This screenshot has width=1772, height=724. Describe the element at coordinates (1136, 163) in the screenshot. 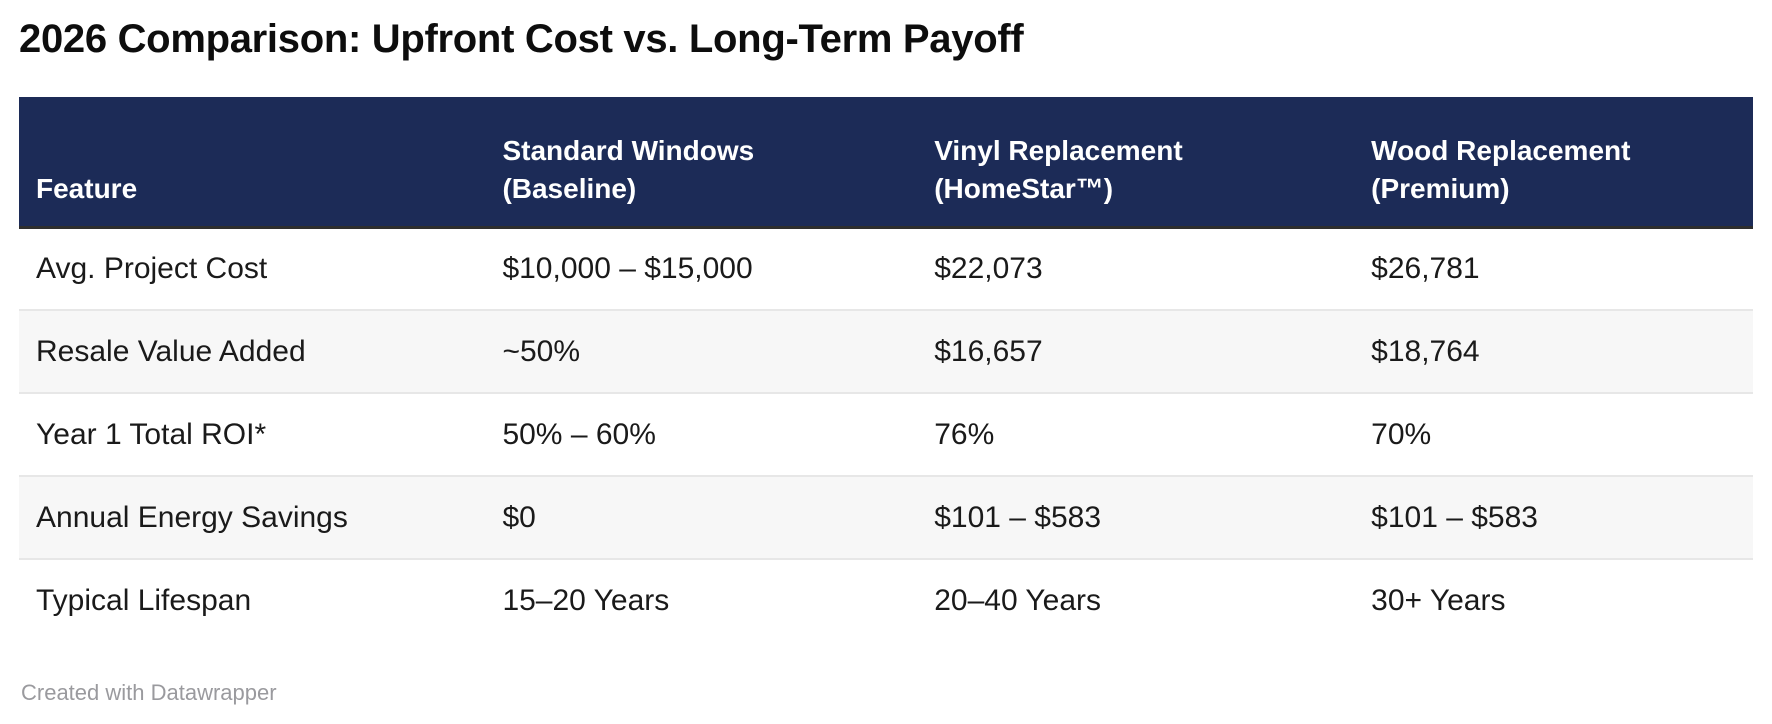

I see `column-header-2: Vinyl Replacement (HomeStar™)` at that location.